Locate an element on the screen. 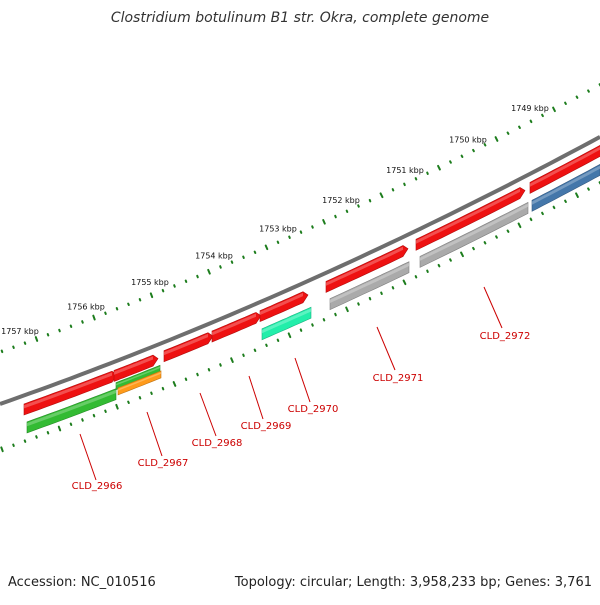 This screenshot has width=600, height=605. kbp-tick-label: 1749 kbp is located at coordinates (530, 108).